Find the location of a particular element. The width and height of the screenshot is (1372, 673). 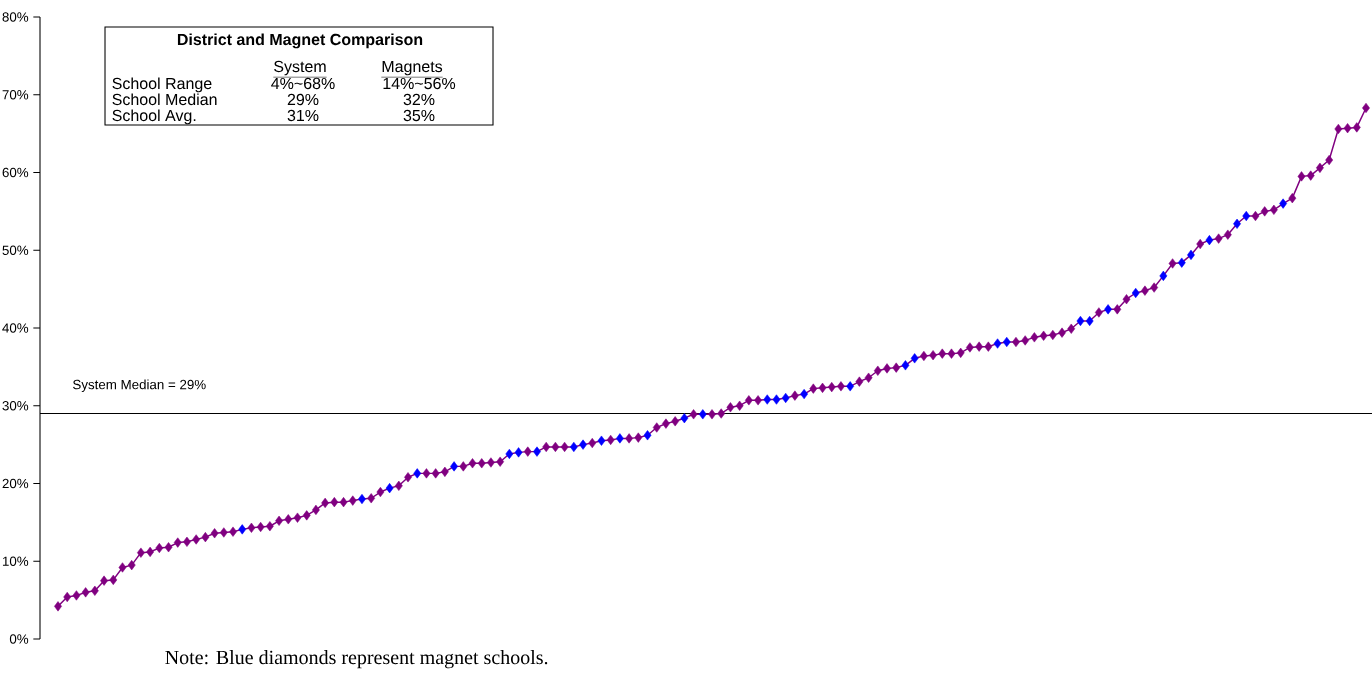

annotation: 35% is located at coordinates (419, 115).